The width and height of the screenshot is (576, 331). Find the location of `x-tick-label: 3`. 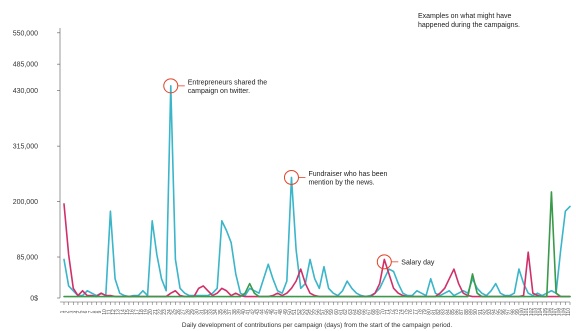

x-tick-label: 3 is located at coordinates (72, 311).